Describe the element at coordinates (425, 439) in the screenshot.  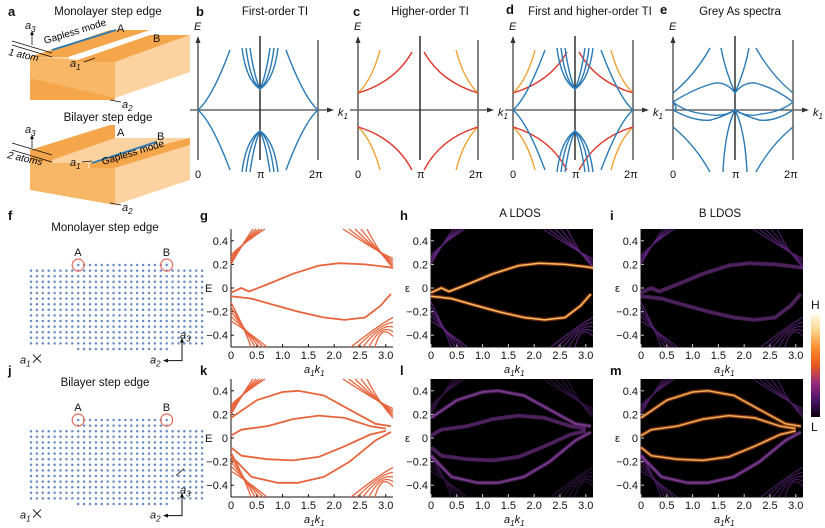
I see `y-tick-label: 0` at that location.